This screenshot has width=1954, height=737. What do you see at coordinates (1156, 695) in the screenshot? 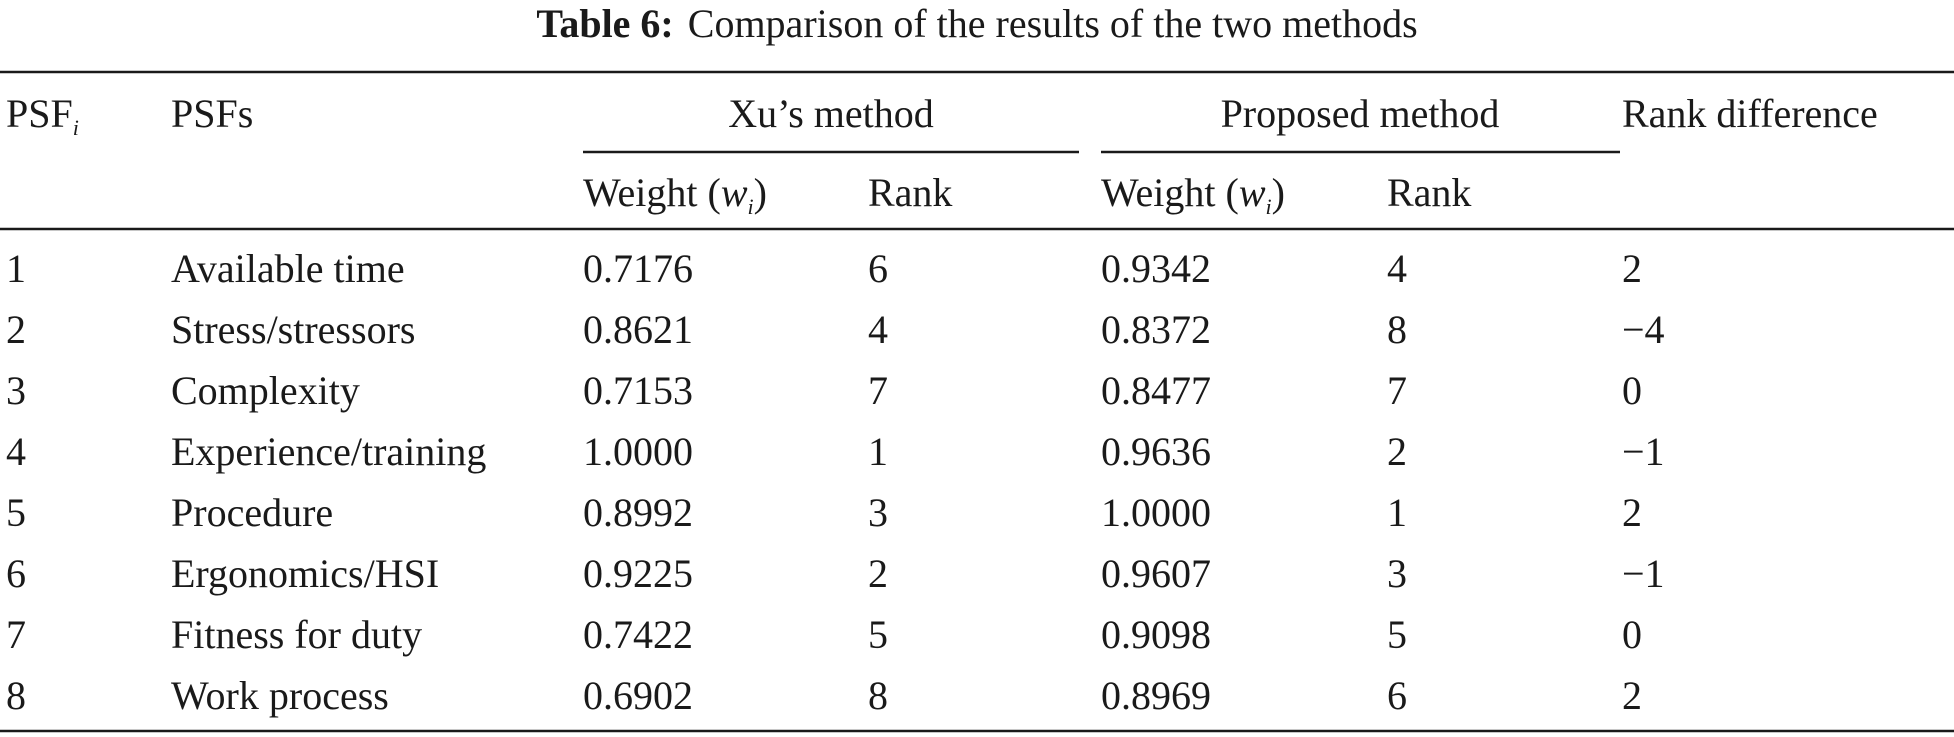
I see `cell-weight: 0.8969` at bounding box center [1156, 695].